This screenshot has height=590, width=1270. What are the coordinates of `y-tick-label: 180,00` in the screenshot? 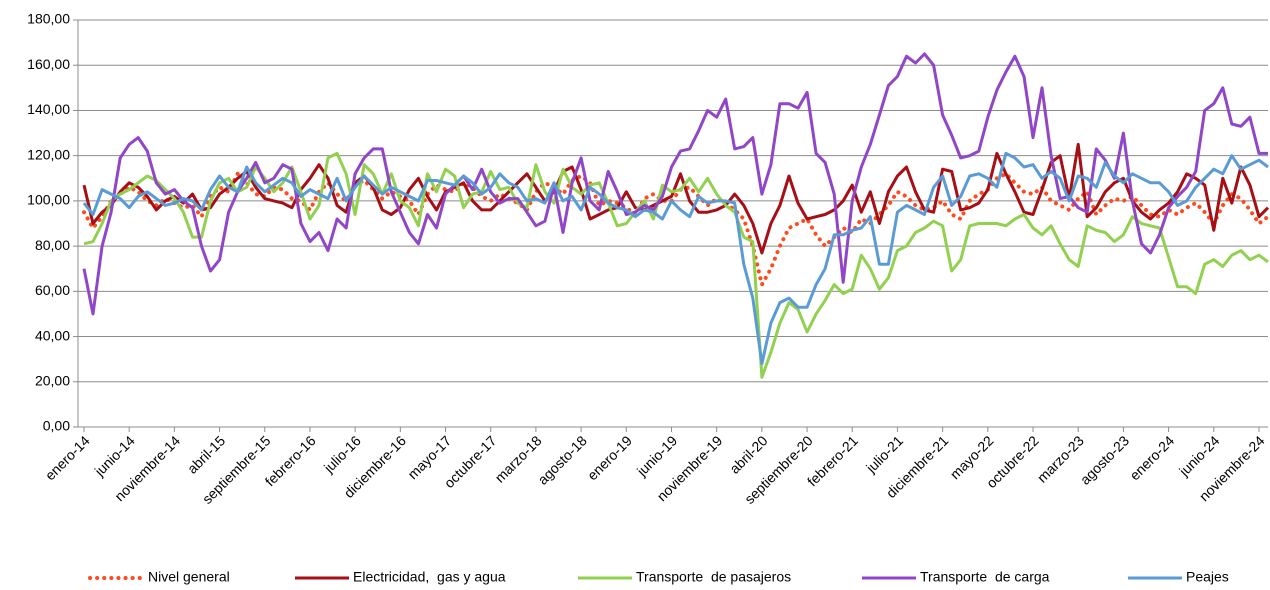 It's located at (48, 19).